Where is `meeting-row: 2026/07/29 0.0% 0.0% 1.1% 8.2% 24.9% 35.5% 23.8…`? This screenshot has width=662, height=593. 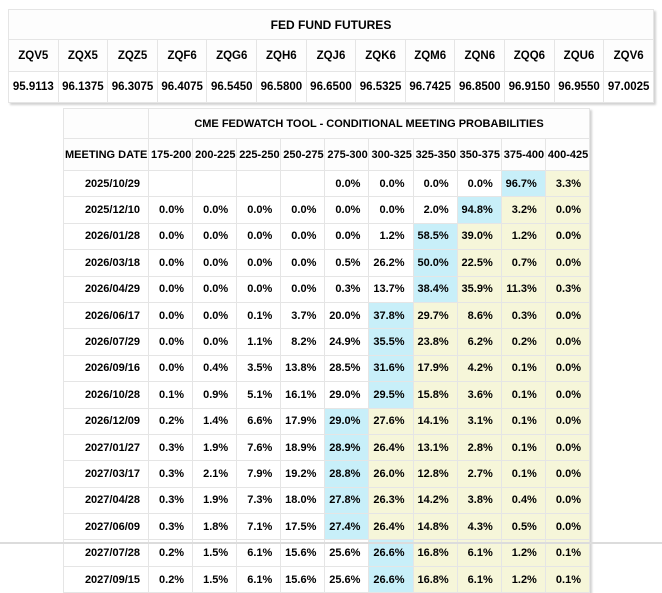
meeting-row: 2026/07/29 0.0% 0.0% 1.1% 8.2% 24.9% 35.5% 23.8… is located at coordinates (327, 342).